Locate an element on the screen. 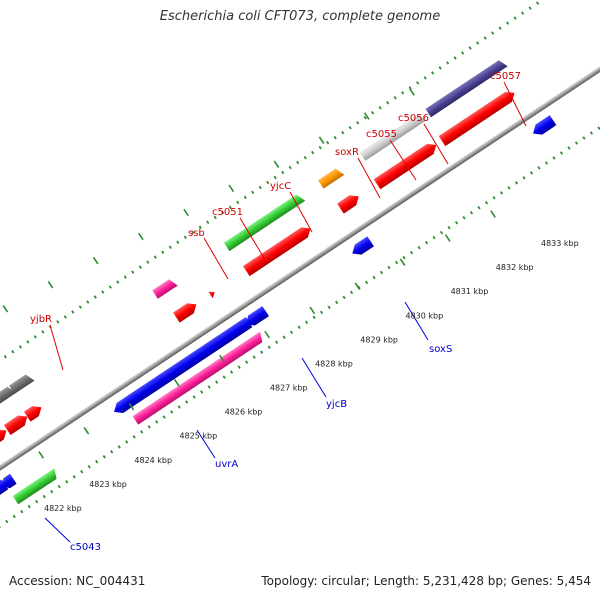 This screenshot has width=600, height=600. gene-label-soxS: soxS is located at coordinates (440, 349).